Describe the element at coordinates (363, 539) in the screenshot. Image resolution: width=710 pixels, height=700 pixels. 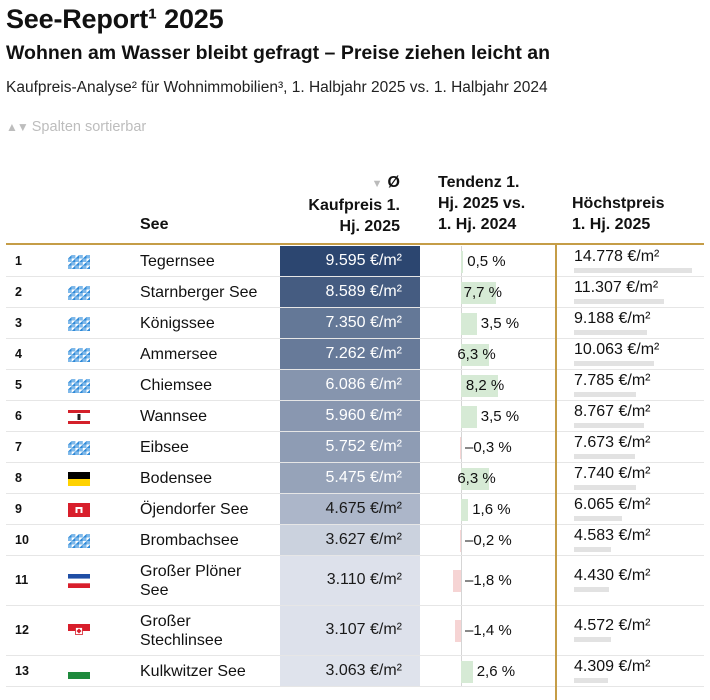
I see `price-value: 3.627 €/m²` at that location.